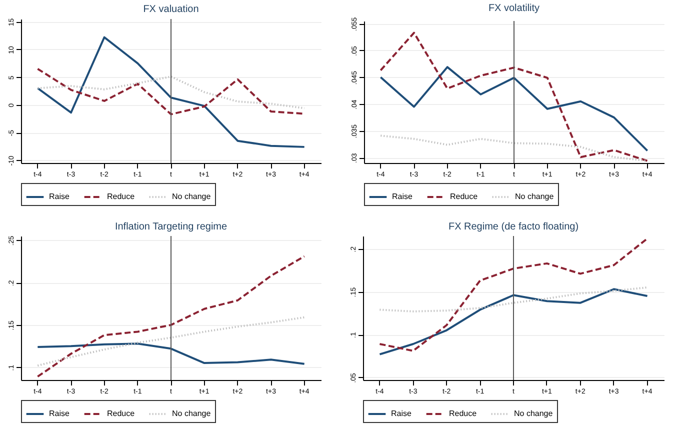 The height and width of the screenshot is (435, 686). Describe the element at coordinates (171, 226) in the screenshot. I see `chart-title: Inflation Targeting regime` at that location.